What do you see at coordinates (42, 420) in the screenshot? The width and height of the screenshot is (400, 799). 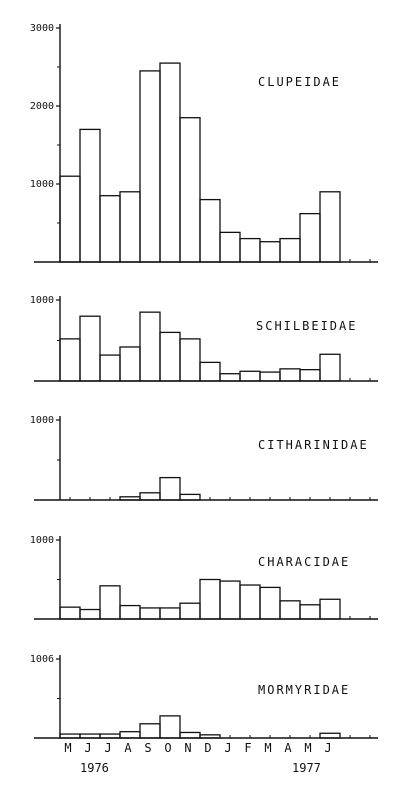 I see `y-tick-label-3-1: 1000` at bounding box center [42, 420].